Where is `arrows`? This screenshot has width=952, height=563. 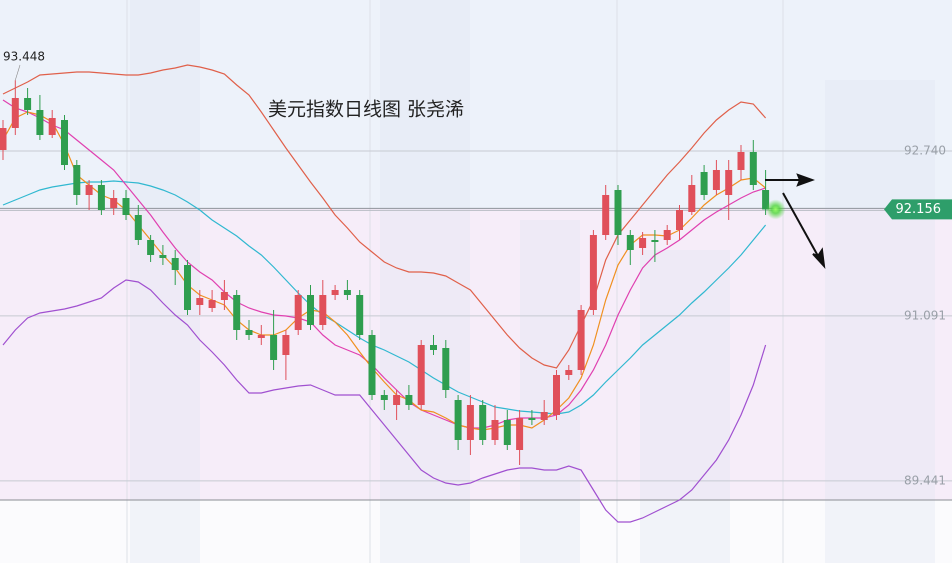
arrows is located at coordinates (795, 221).